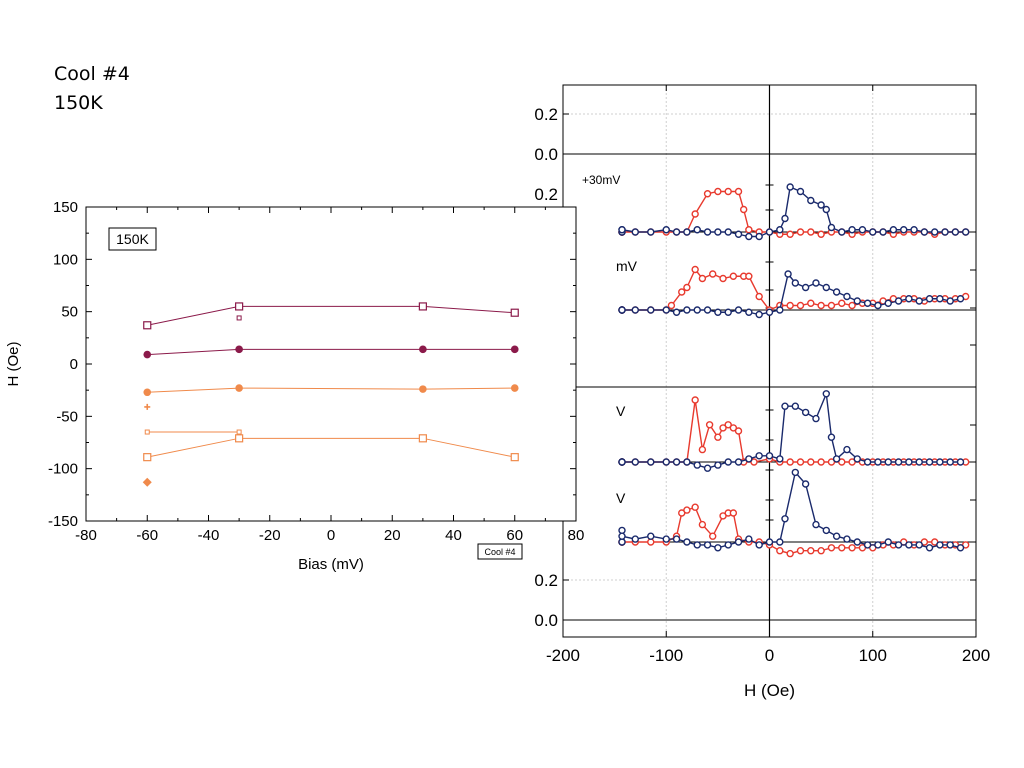 The width and height of the screenshot is (1024, 768). What do you see at coordinates (331, 447) in the screenshot?
I see `series-line-orange` at bounding box center [331, 447].